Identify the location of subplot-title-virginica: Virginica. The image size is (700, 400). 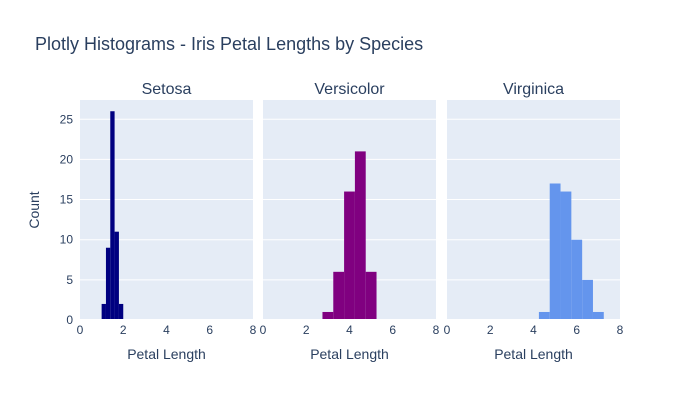
(533, 89).